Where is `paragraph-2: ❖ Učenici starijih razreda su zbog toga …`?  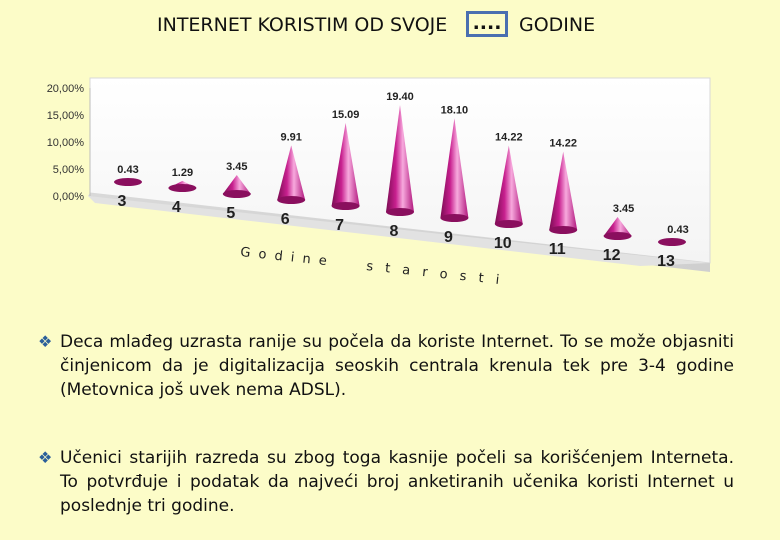 paragraph-2: ❖ Učenici starijih razreda su zbog toga … is located at coordinates (386, 482).